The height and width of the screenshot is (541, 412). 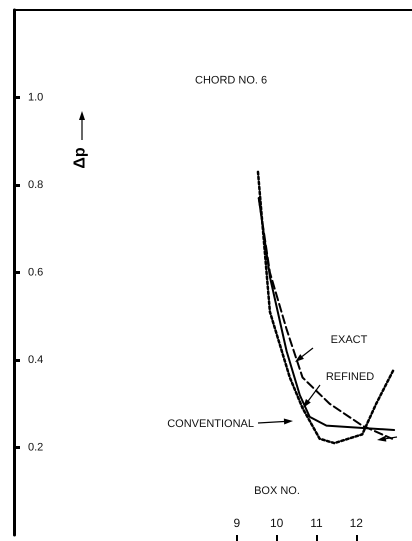 What do you see at coordinates (231, 80) in the screenshot?
I see `text: CHORD NO. 6` at bounding box center [231, 80].